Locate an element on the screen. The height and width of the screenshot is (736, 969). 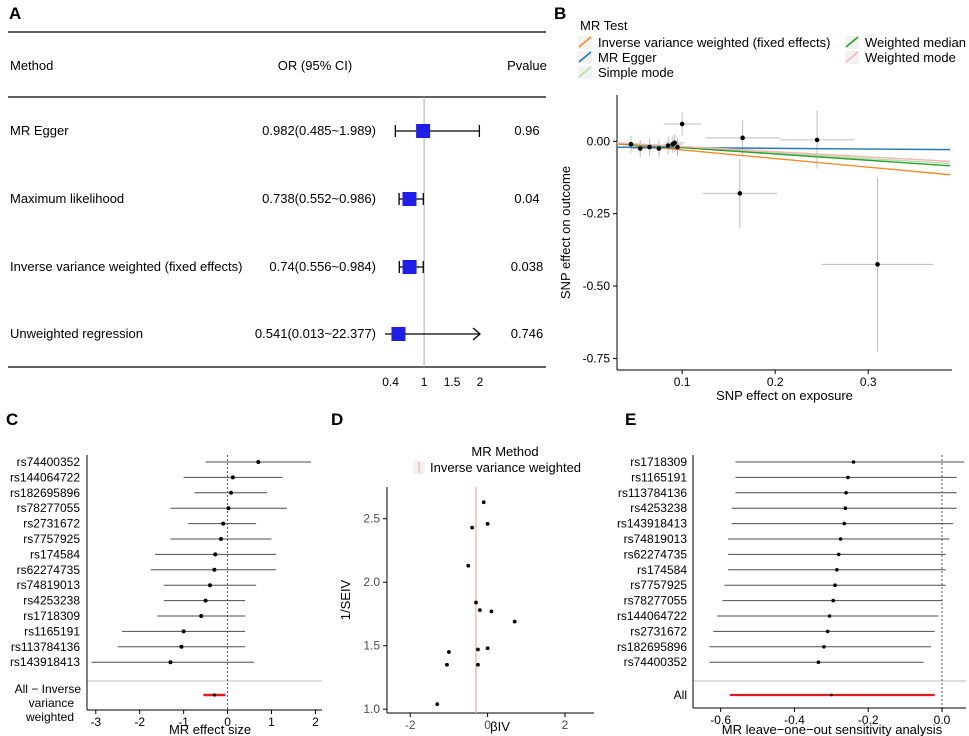
x-tick-label: 0.4 is located at coordinates (390, 382).